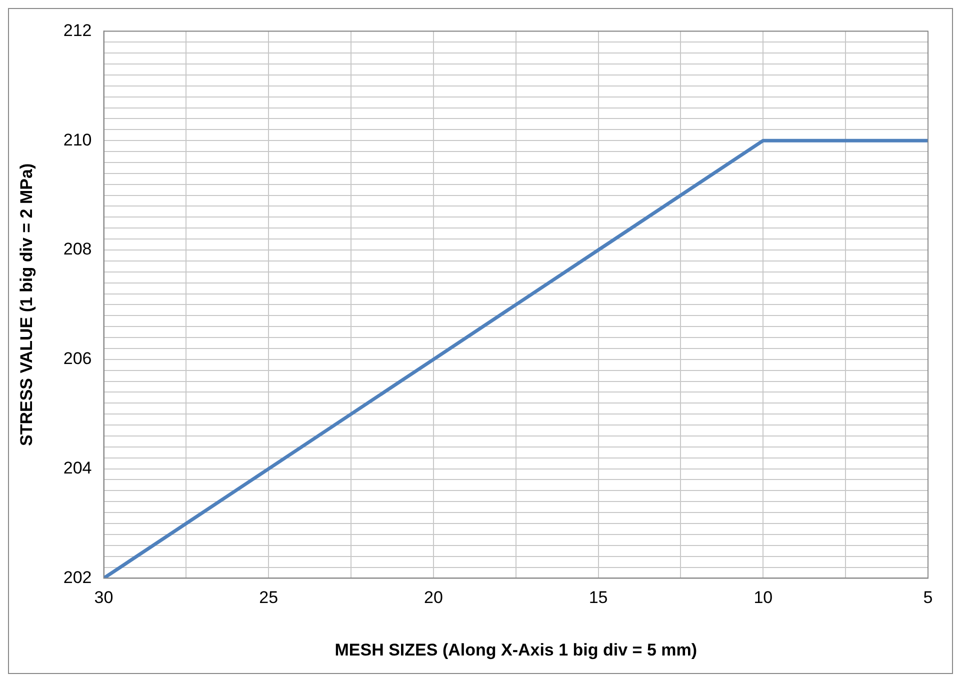 Image resolution: width=963 pixels, height=684 pixels. What do you see at coordinates (433, 598) in the screenshot?
I see `x-tick-label: 20` at bounding box center [433, 598].